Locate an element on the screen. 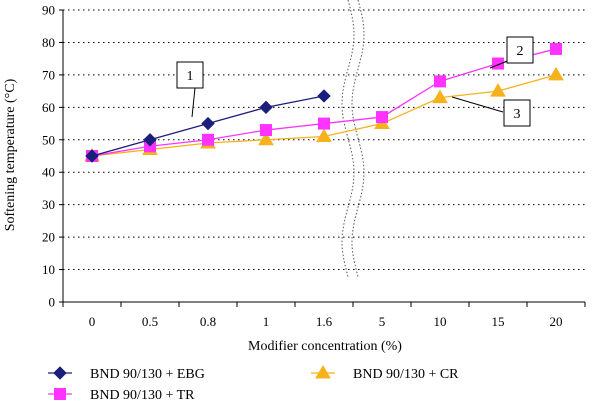 The width and height of the screenshot is (600, 402). x-tick-labels: 0 0.5 0.8 1 1.6 5 10 15 20 is located at coordinates (326, 321).